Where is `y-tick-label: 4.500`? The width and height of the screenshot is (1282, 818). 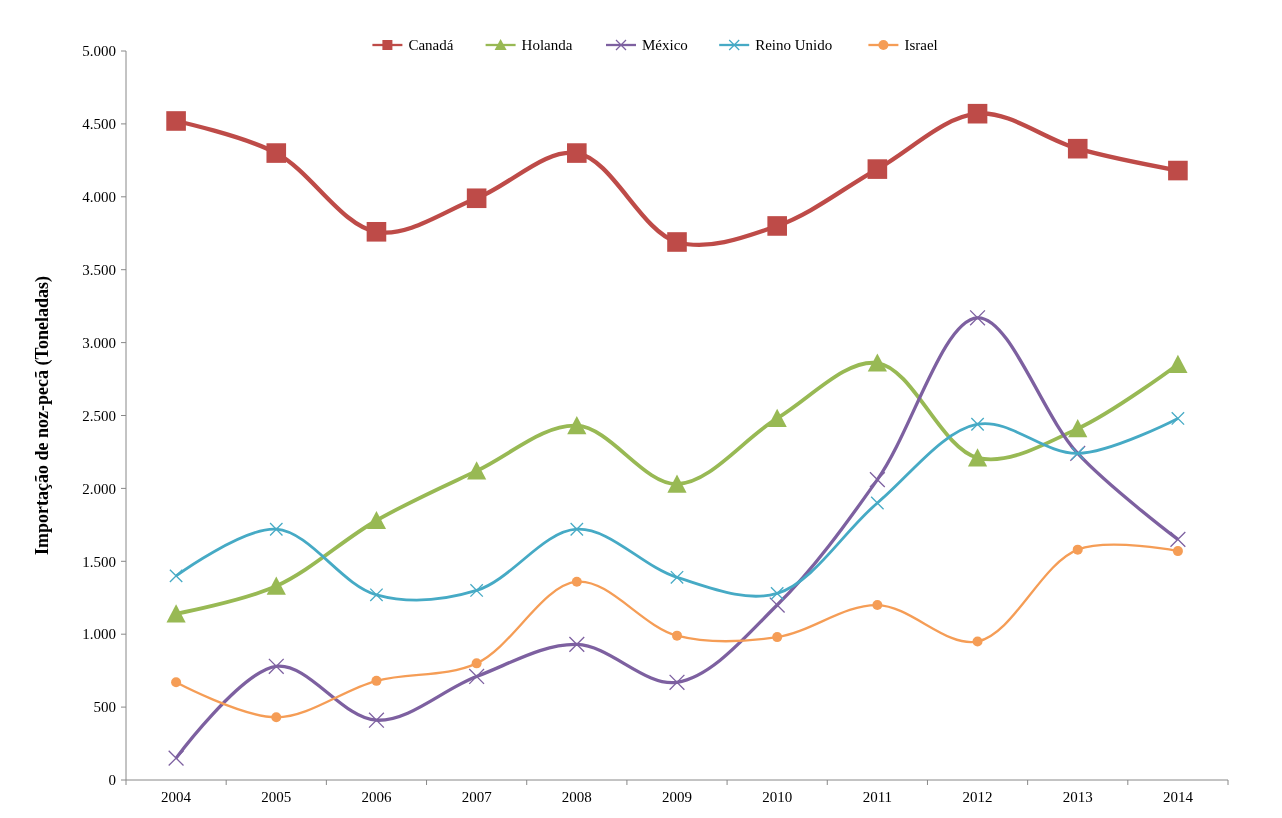 y-tick-label: 4.500 is located at coordinates (99, 124).